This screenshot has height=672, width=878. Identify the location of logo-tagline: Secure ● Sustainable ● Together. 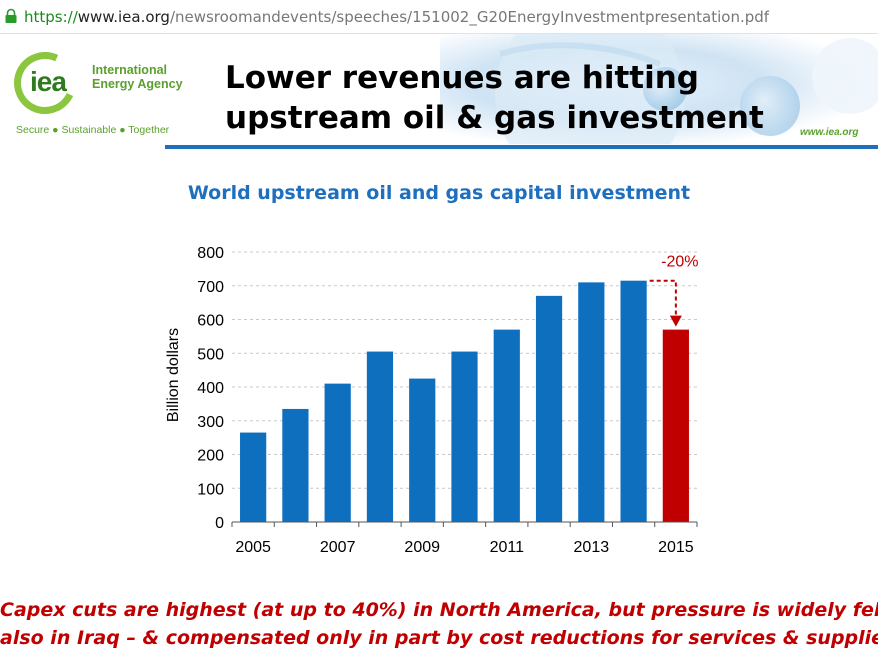
(93, 130).